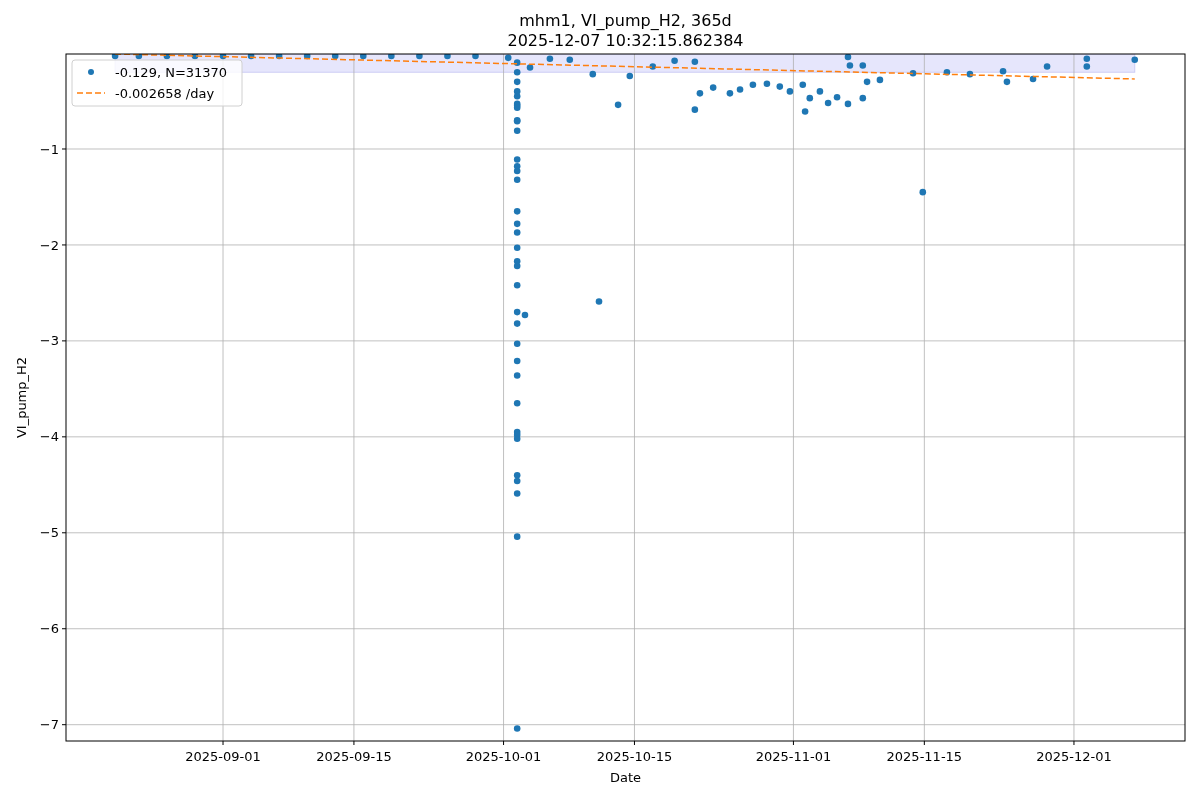  Describe the element at coordinates (503, 756) in the screenshot. I see `x-tick-label: 2025-10-01` at that location.